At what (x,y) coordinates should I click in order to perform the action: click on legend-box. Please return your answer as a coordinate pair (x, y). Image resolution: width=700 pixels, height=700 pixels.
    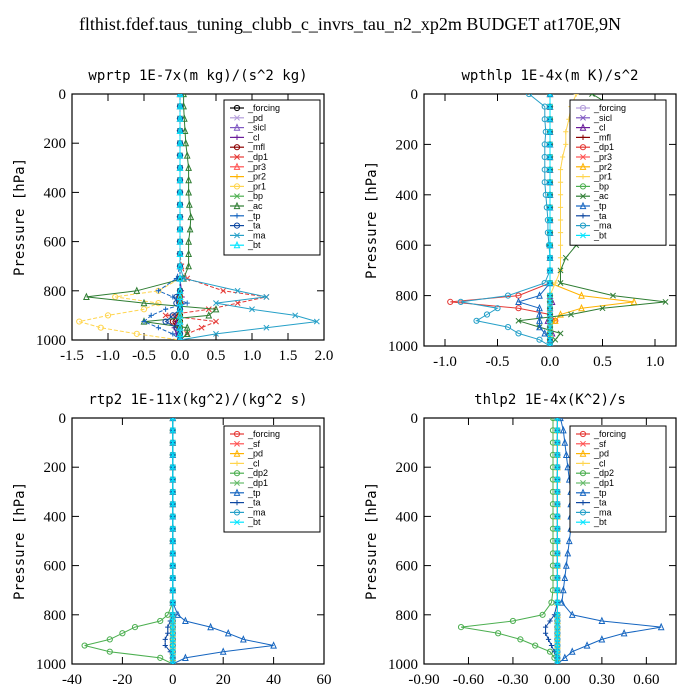
    Looking at the image, I should click on (272, 177).